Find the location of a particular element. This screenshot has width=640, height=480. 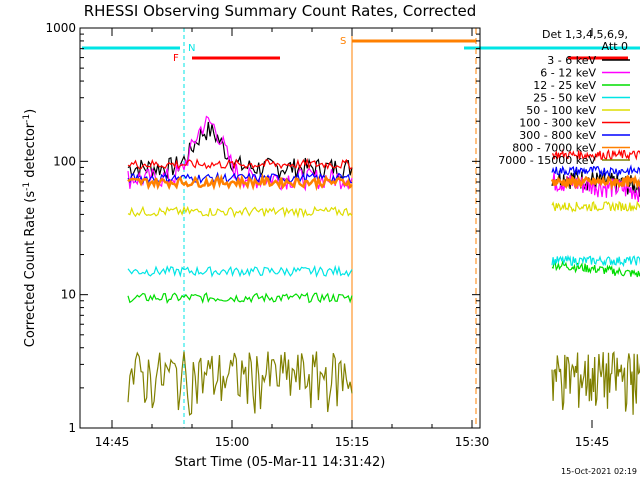

x-tick-label: 15:15 is located at coordinates (352, 442).